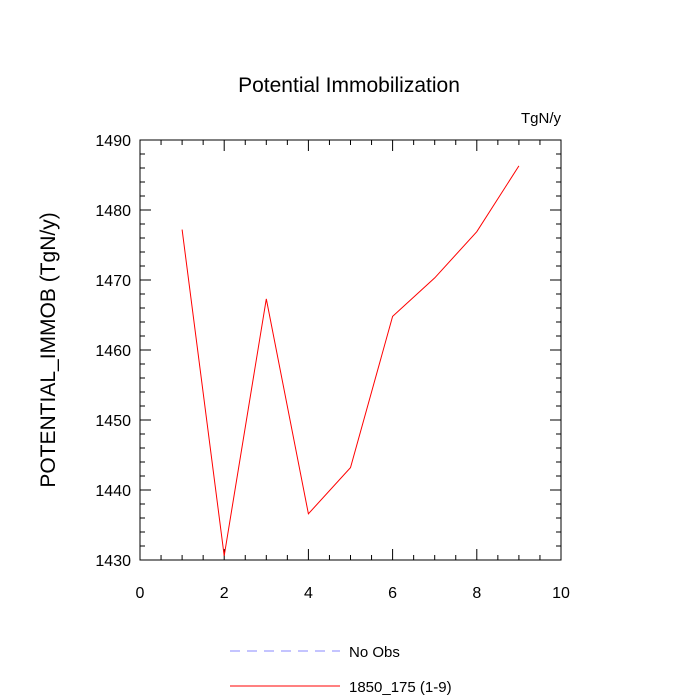  Describe the element at coordinates (113, 281) in the screenshot. I see `y-tick-label: 1470` at that location.